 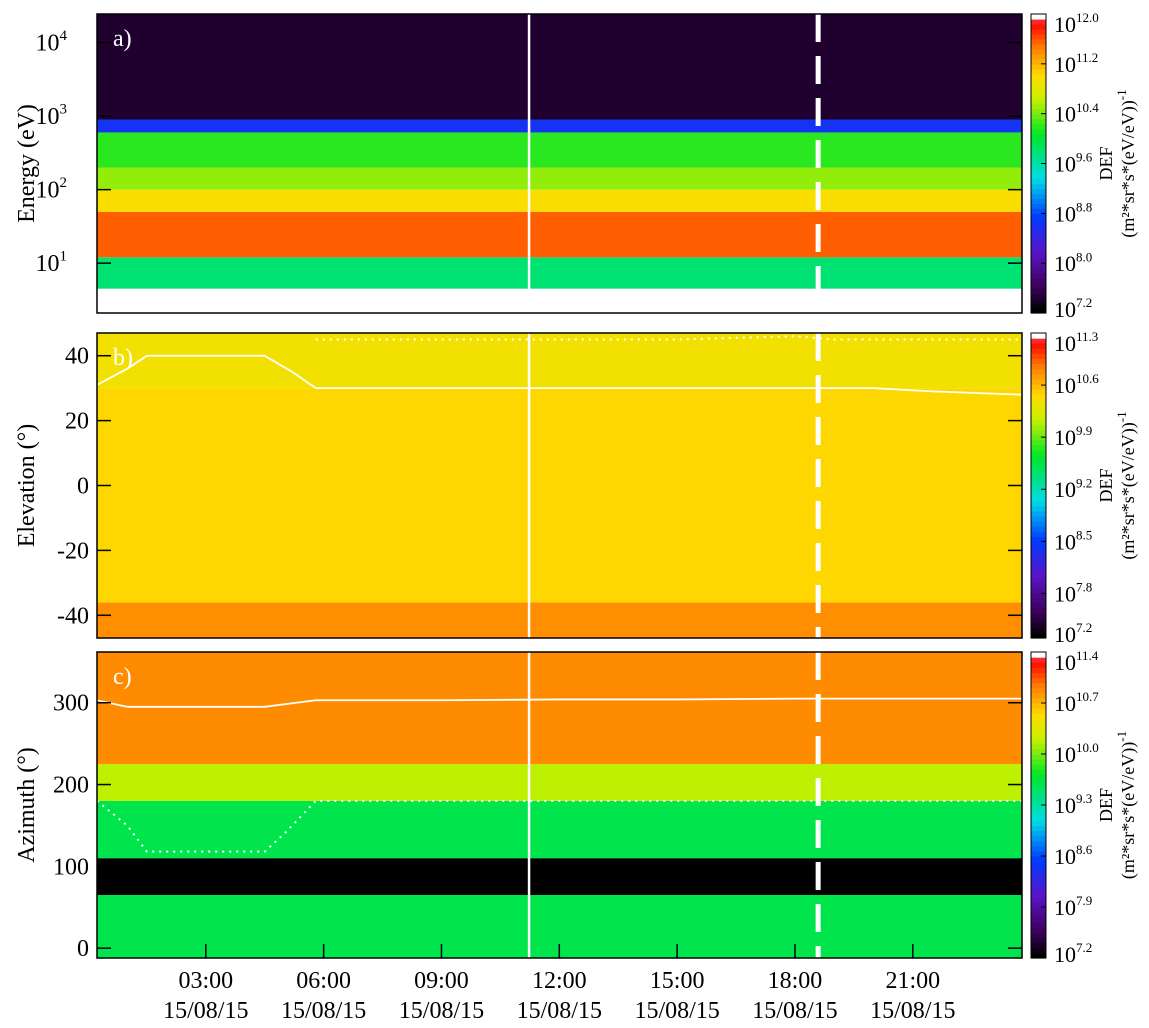 I want to click on tick-exponent: 9.9, so click(x=1084, y=430).